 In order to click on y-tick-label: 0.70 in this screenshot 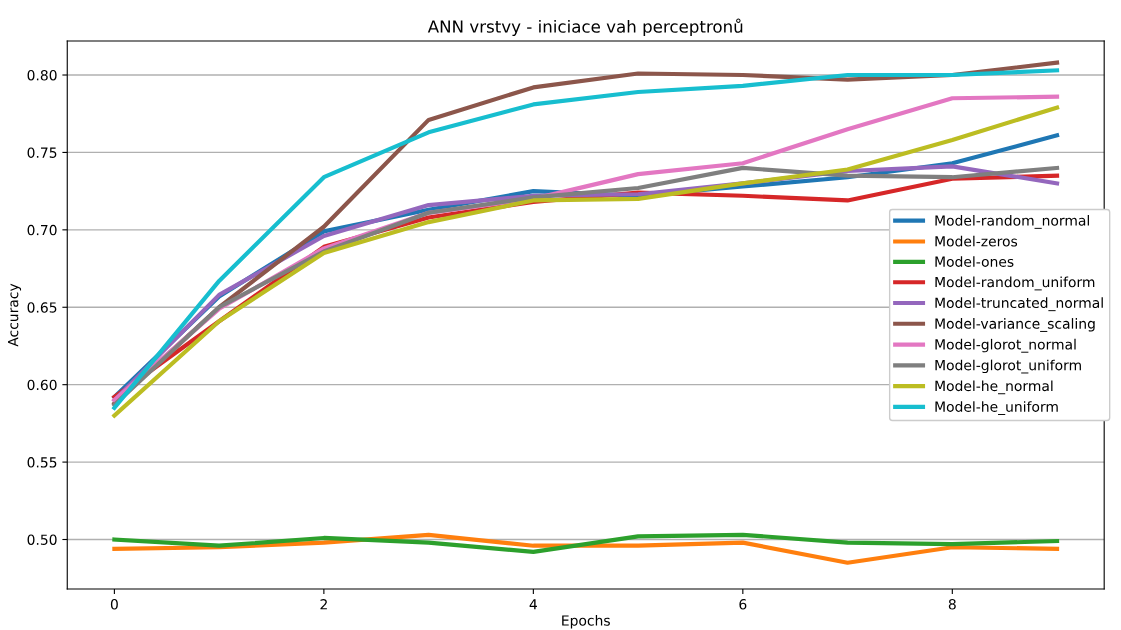, I will do `click(42, 230)`.